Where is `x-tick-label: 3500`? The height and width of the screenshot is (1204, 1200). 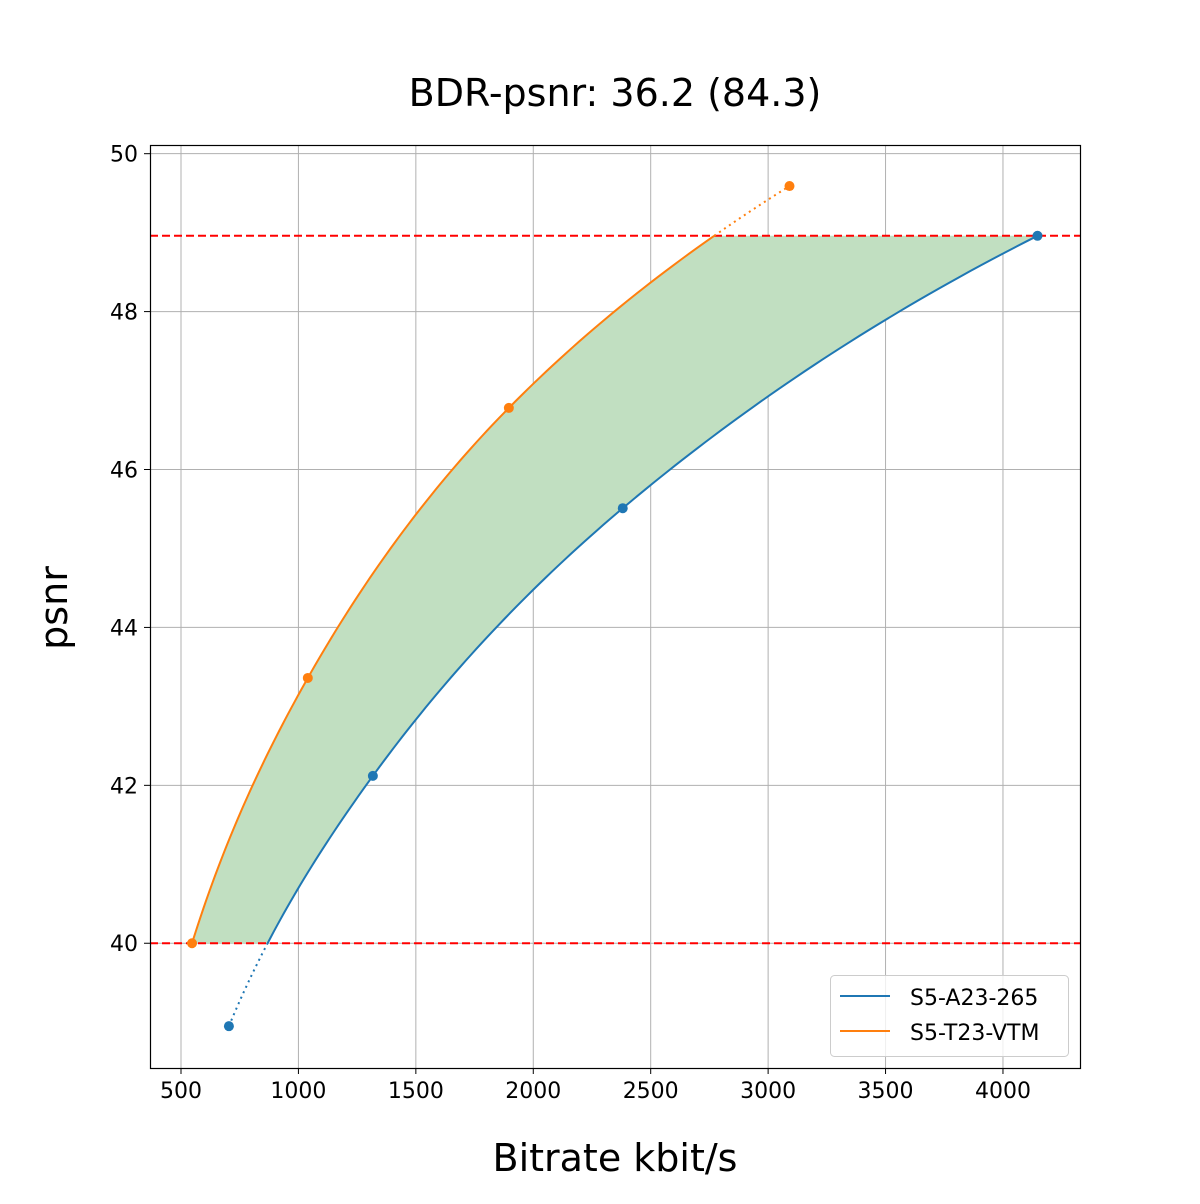
x-tick-label: 3500 is located at coordinates (886, 1091).